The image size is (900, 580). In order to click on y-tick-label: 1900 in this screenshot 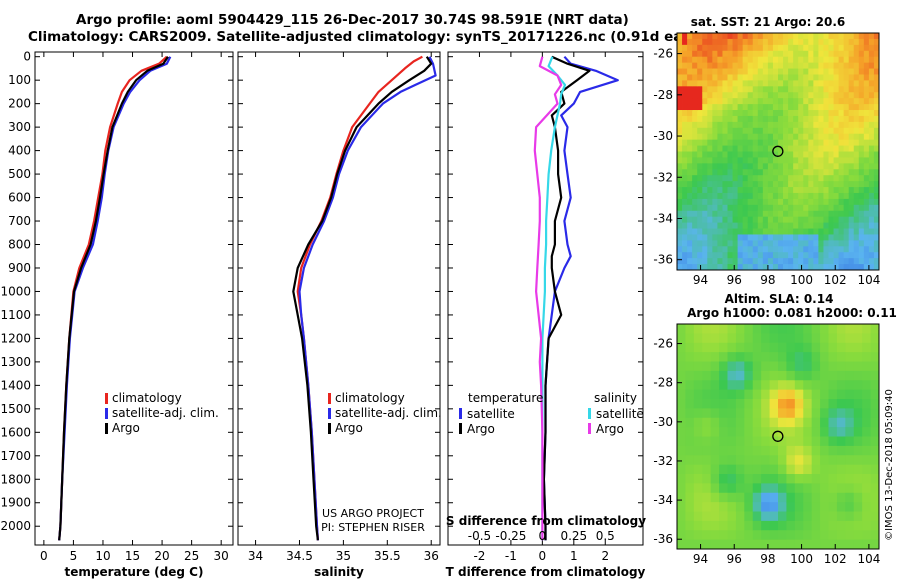, I will do `click(15, 503)`.